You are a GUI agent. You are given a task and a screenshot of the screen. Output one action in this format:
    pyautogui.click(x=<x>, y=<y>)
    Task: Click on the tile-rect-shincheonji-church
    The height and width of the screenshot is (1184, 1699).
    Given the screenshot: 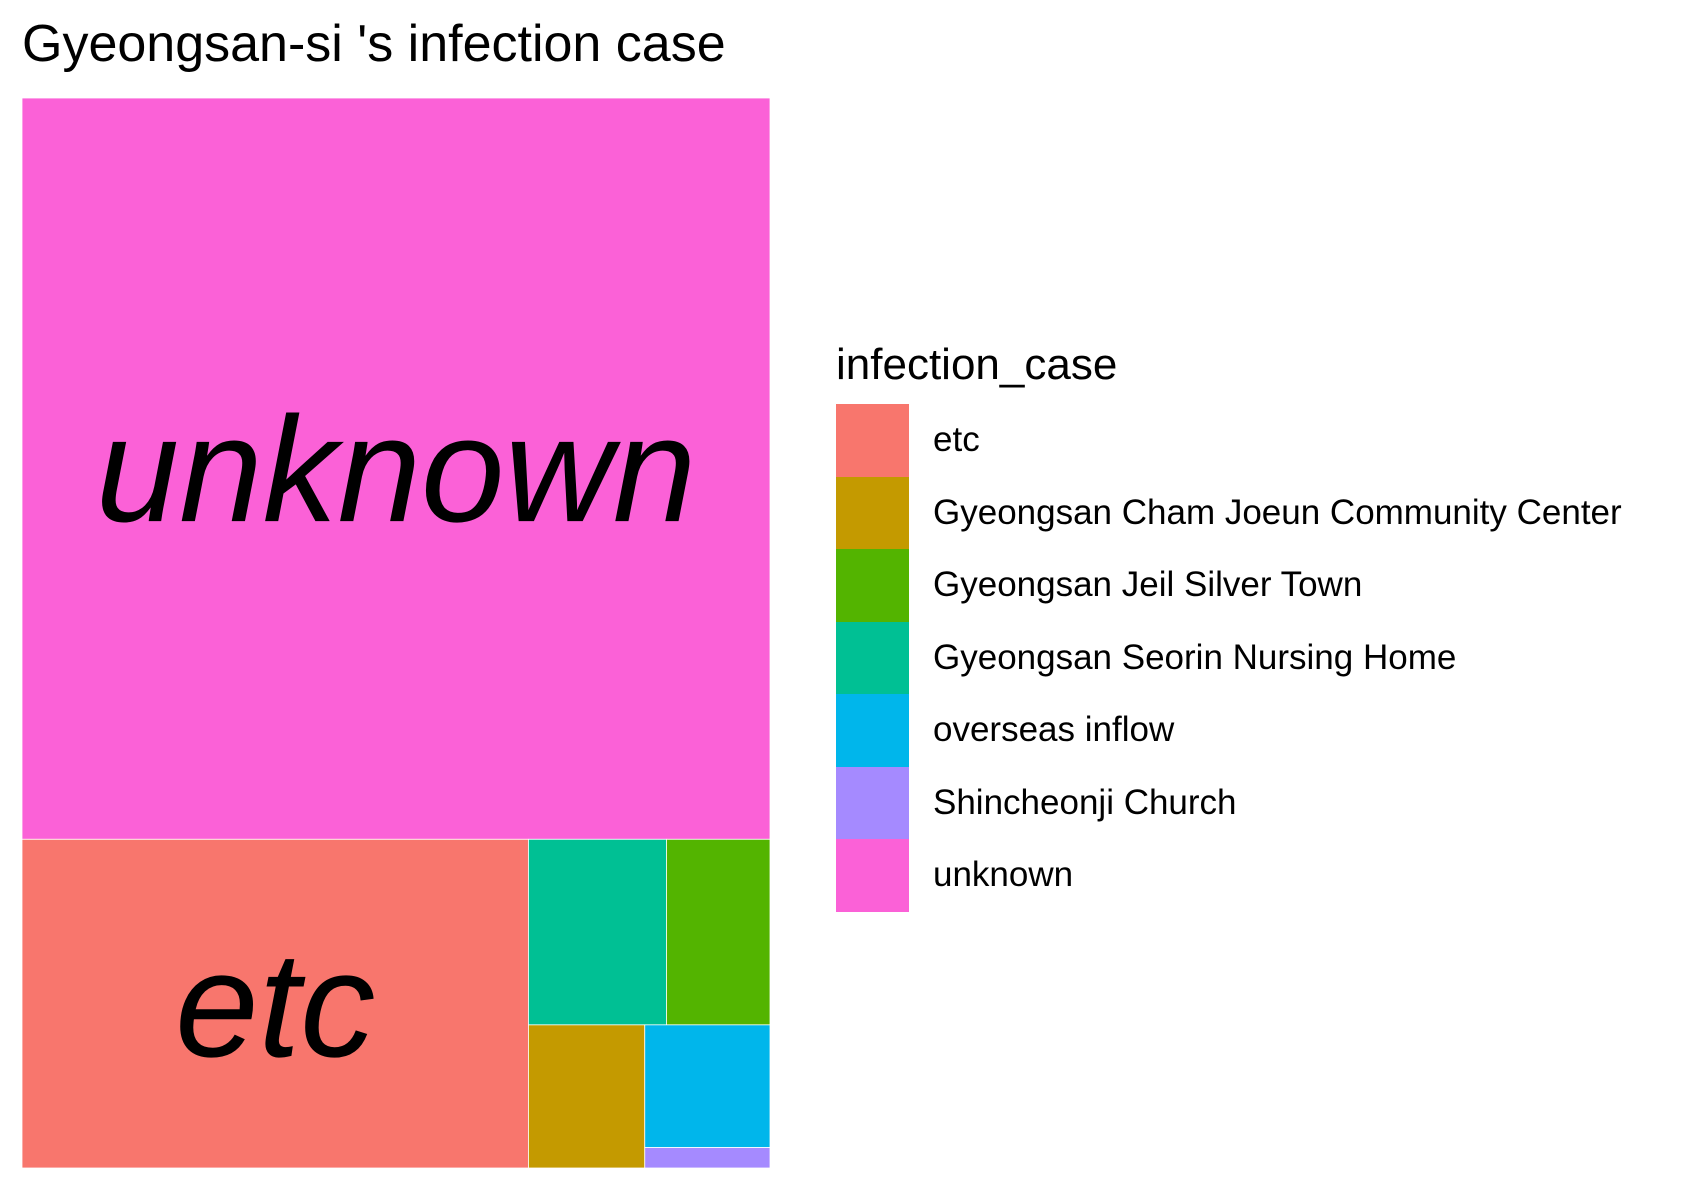 What is the action you would take?
    pyautogui.click(x=707, y=1157)
    